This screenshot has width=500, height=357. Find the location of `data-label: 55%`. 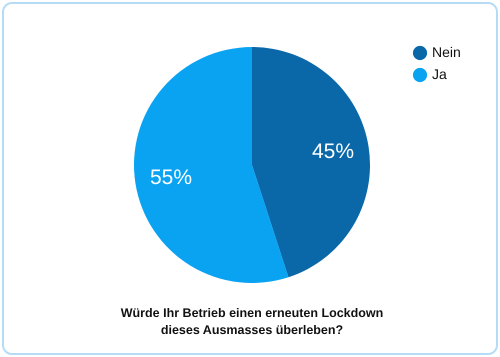

data-label: 55% is located at coordinates (171, 177).